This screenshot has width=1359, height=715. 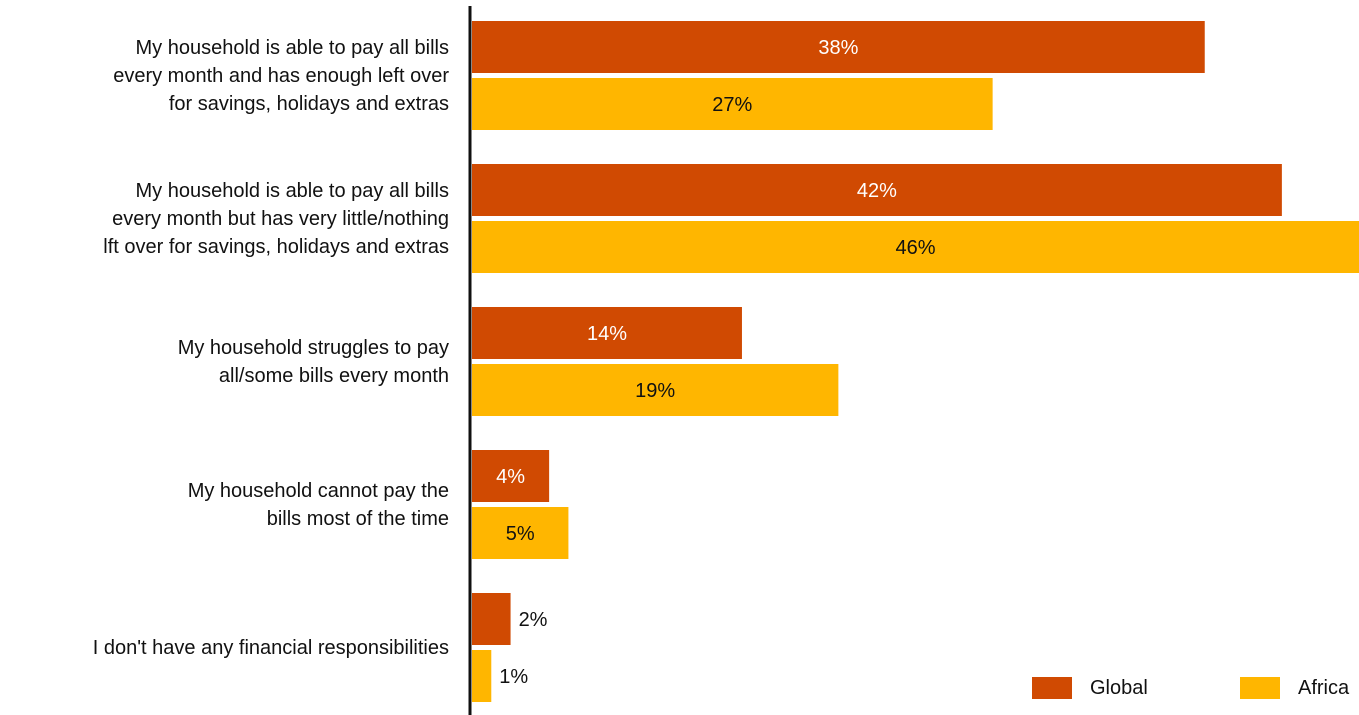 What do you see at coordinates (1052, 688) in the screenshot?
I see `legend-global-swatch` at bounding box center [1052, 688].